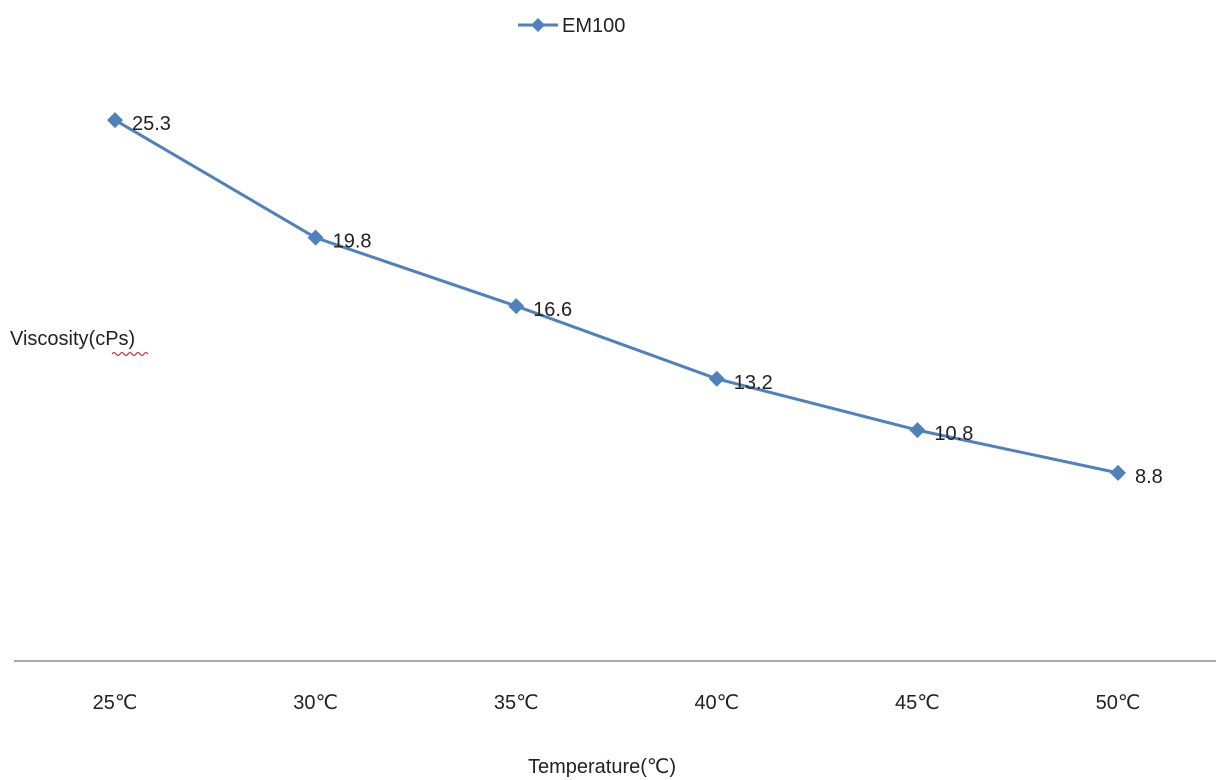 The width and height of the screenshot is (1216, 780). I want to click on x-tick-label: 35℃, so click(516, 703).